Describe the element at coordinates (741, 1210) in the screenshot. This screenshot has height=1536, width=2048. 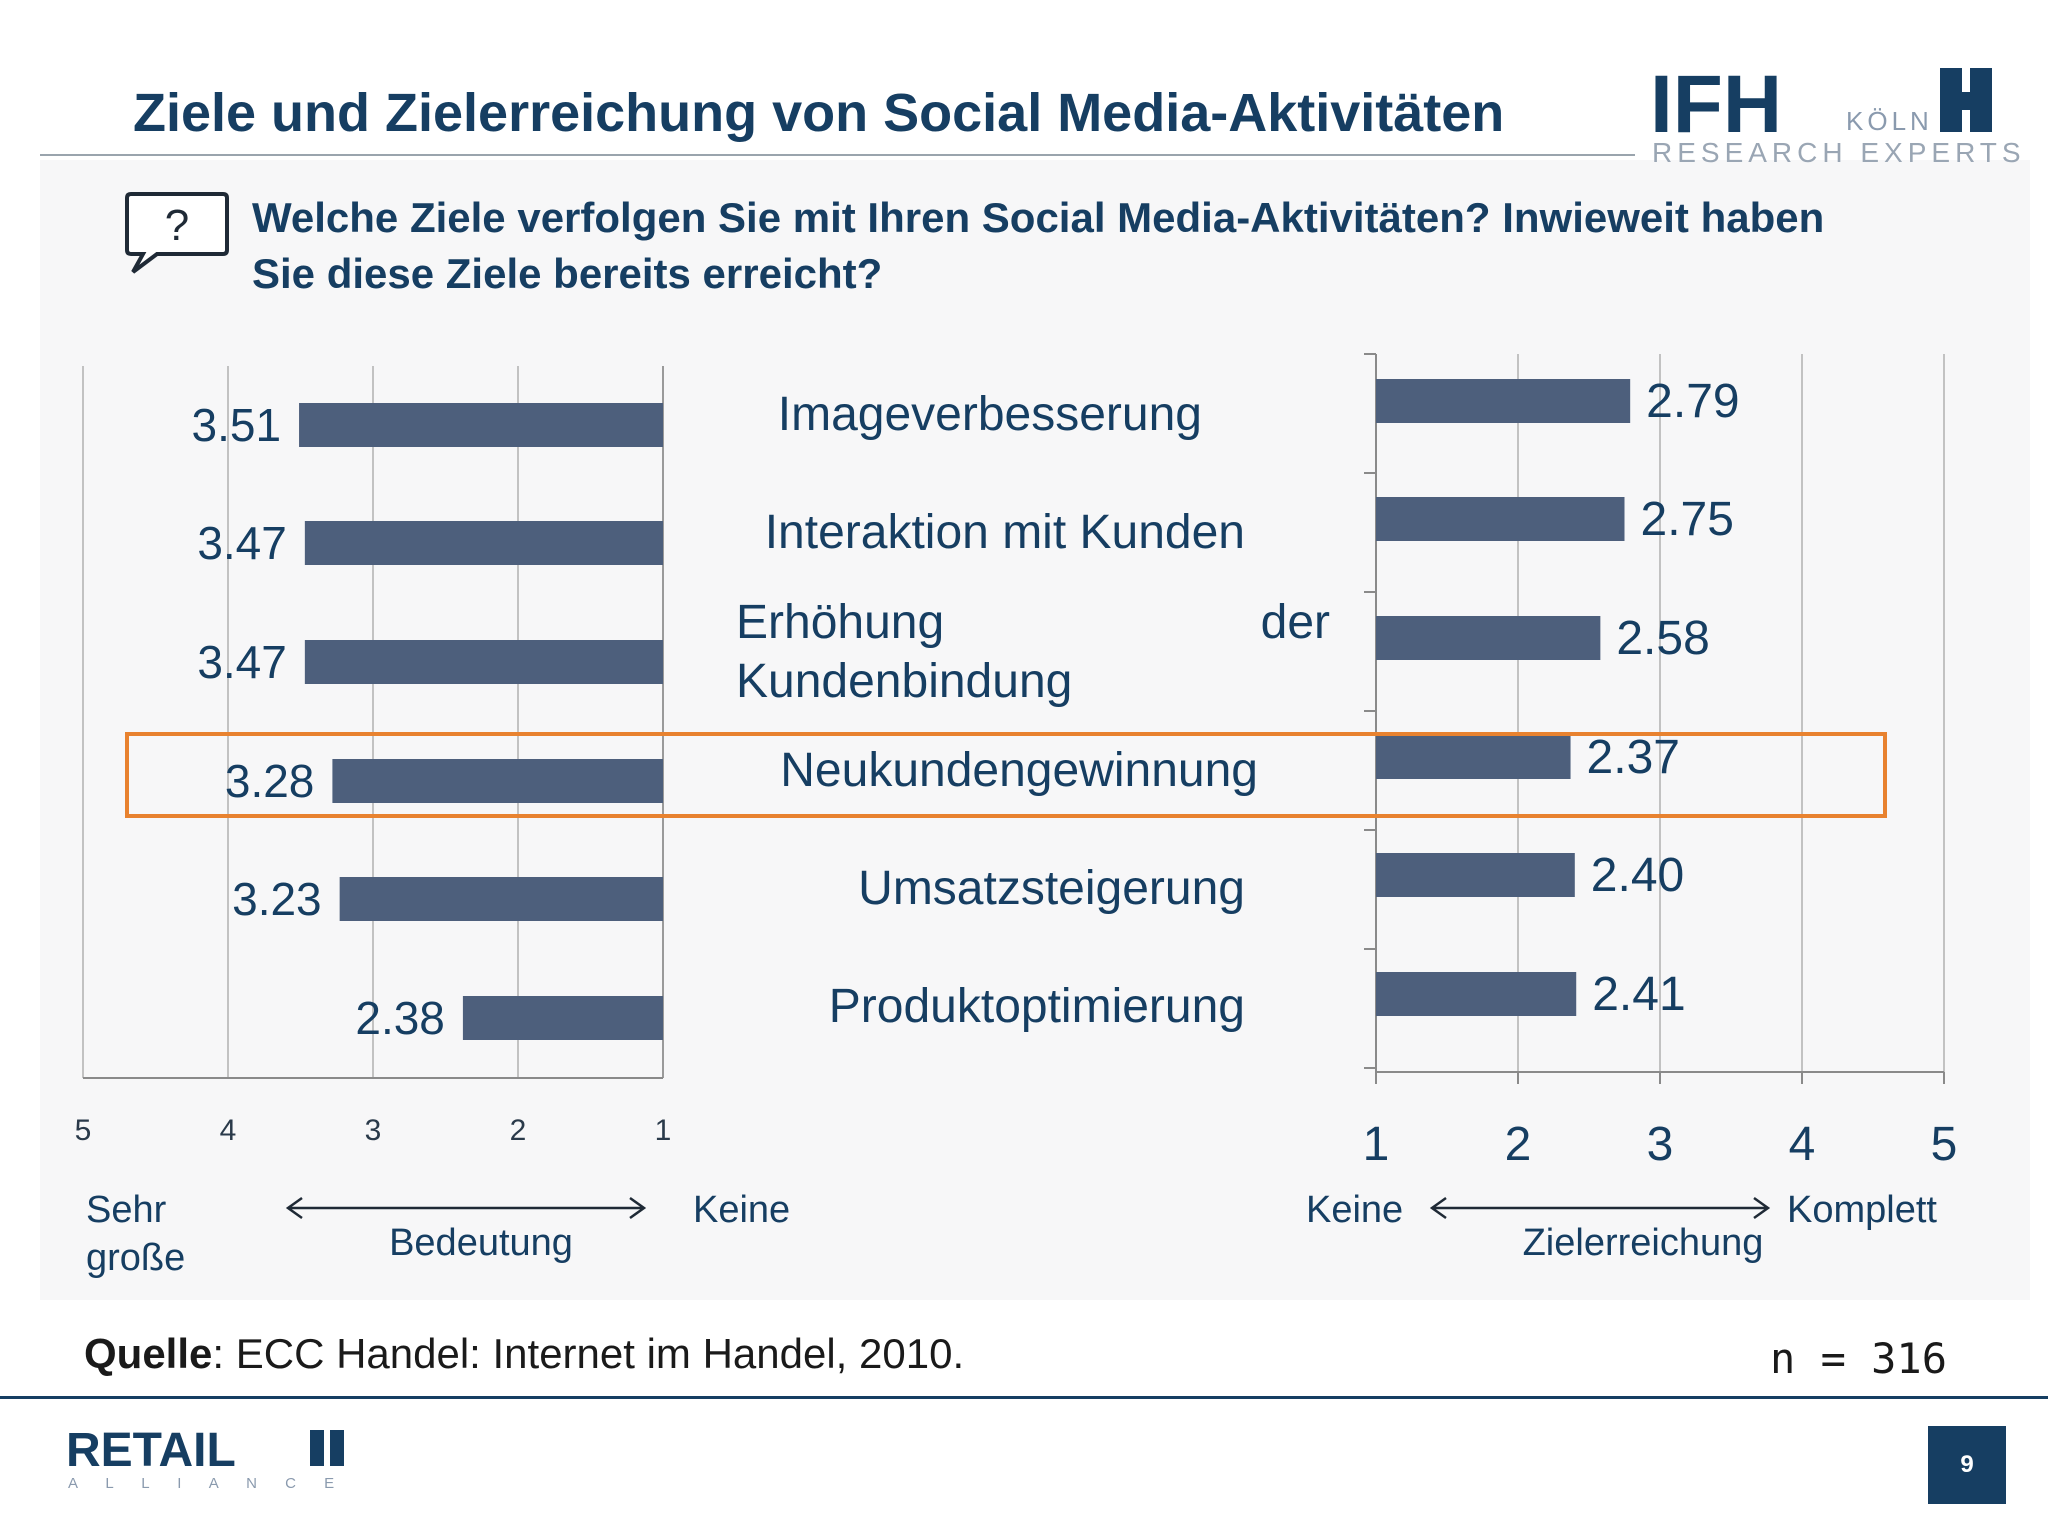
I see `left-axis-end-label: Keine` at that location.